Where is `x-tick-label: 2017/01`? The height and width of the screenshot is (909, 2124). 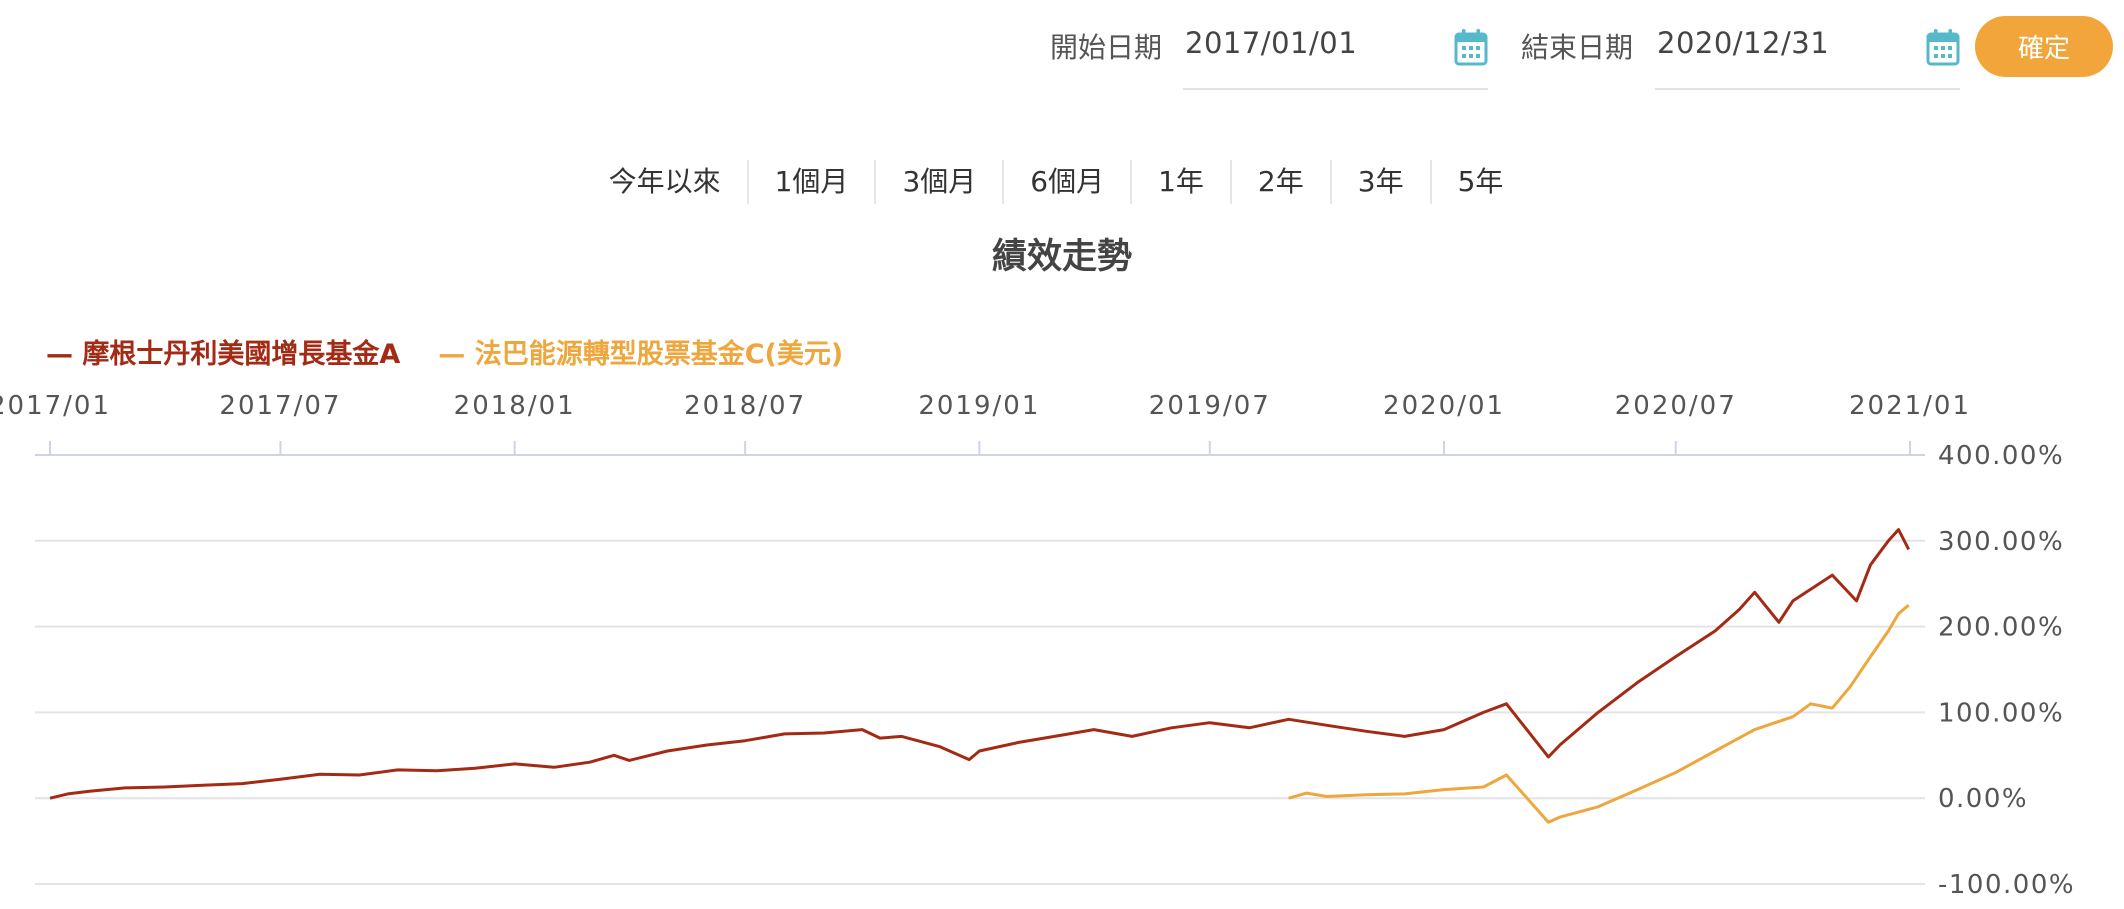
x-tick-label: 2017/01 is located at coordinates (55, 406).